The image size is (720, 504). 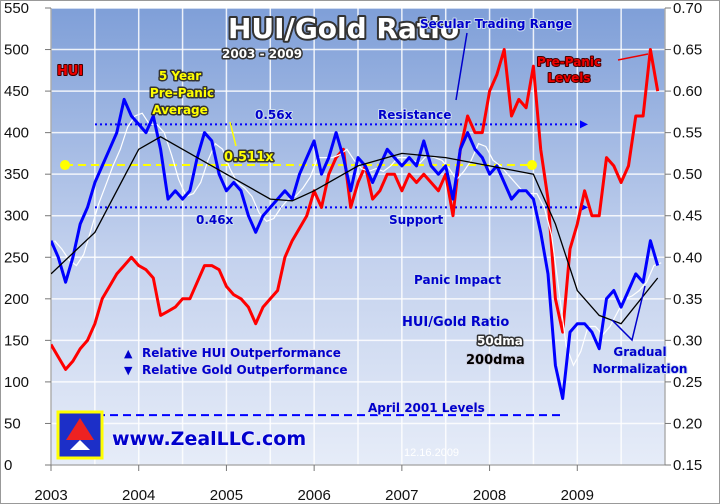 What do you see at coordinates (640, 369) in the screenshot?
I see `gradual-label-2: Normalization` at bounding box center [640, 369].